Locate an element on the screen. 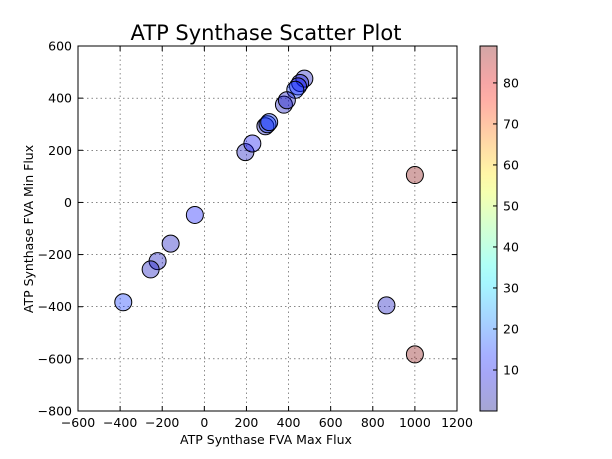  y-tick-label: 200 is located at coordinates (60, 150).